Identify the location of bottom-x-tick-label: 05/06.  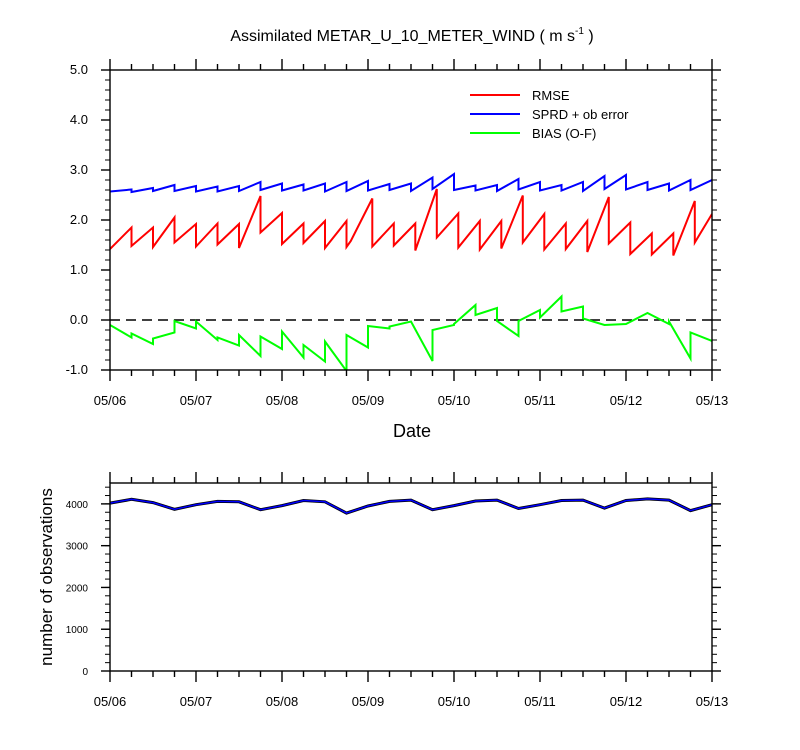
(110, 701).